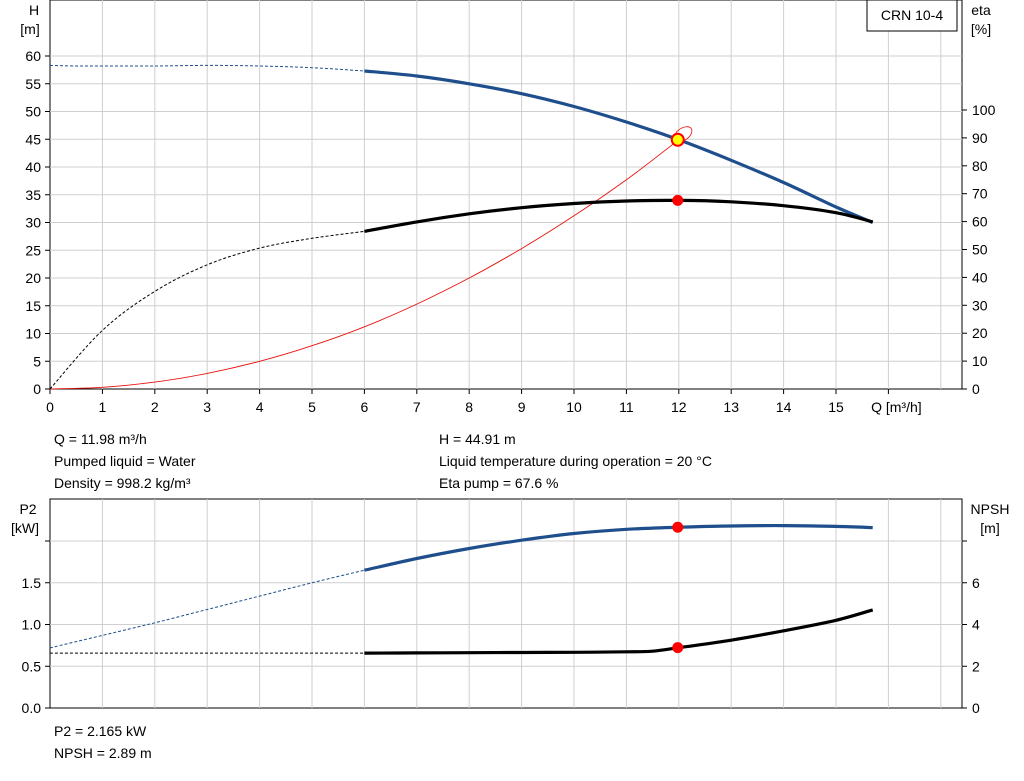  What do you see at coordinates (312, 407) in the screenshot?
I see `x-tick-label: 5` at bounding box center [312, 407].